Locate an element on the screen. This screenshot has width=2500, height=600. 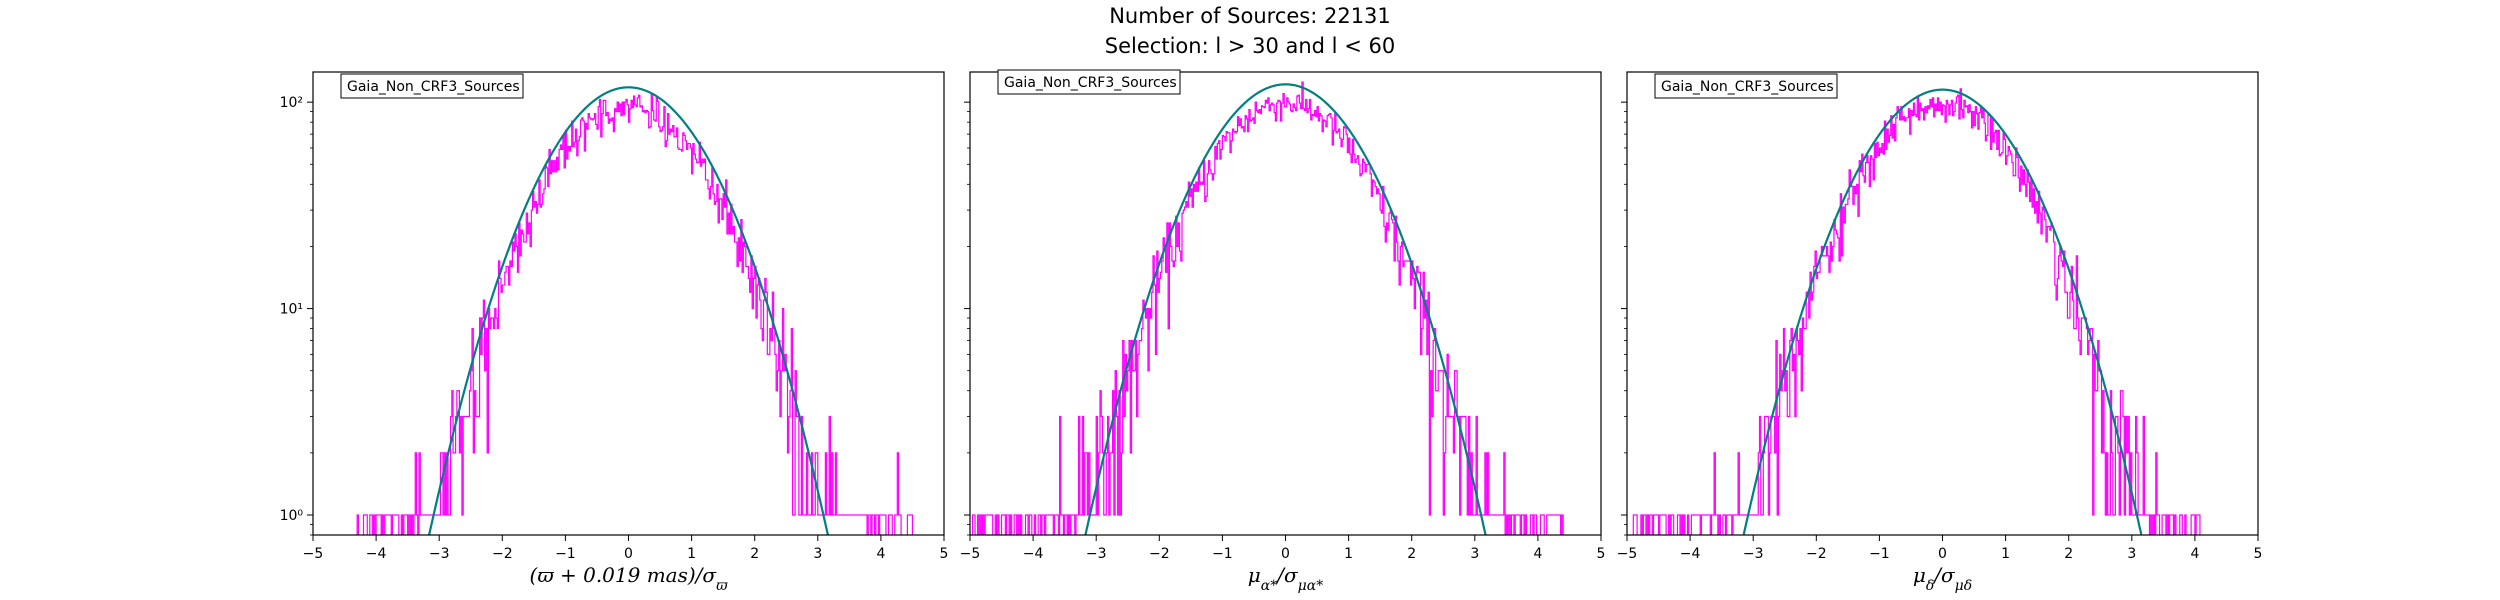
y-tick-label: 10¹ is located at coordinates (291, 310).